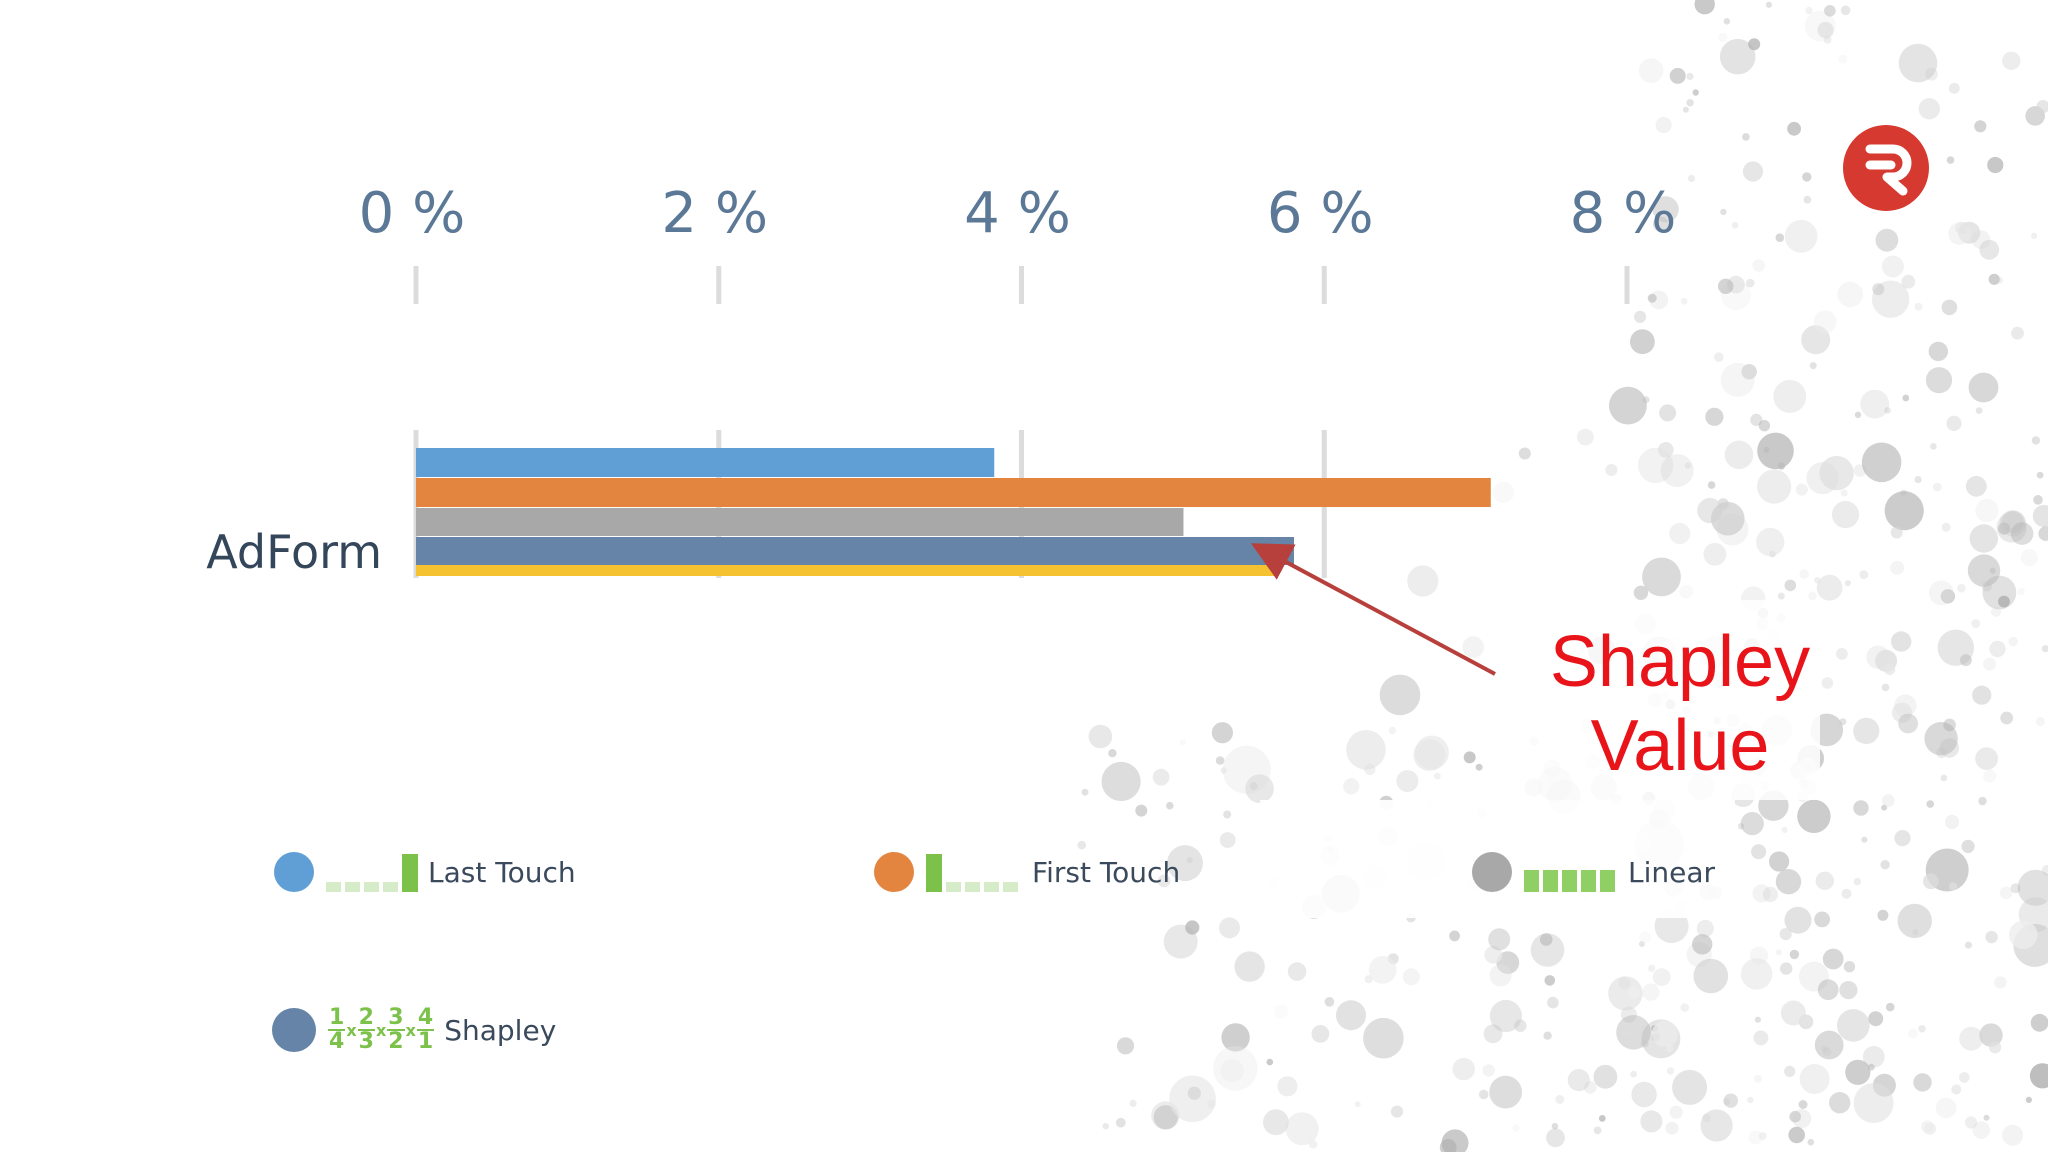  I want to click on legend-dot-first-touch, so click(894, 872).